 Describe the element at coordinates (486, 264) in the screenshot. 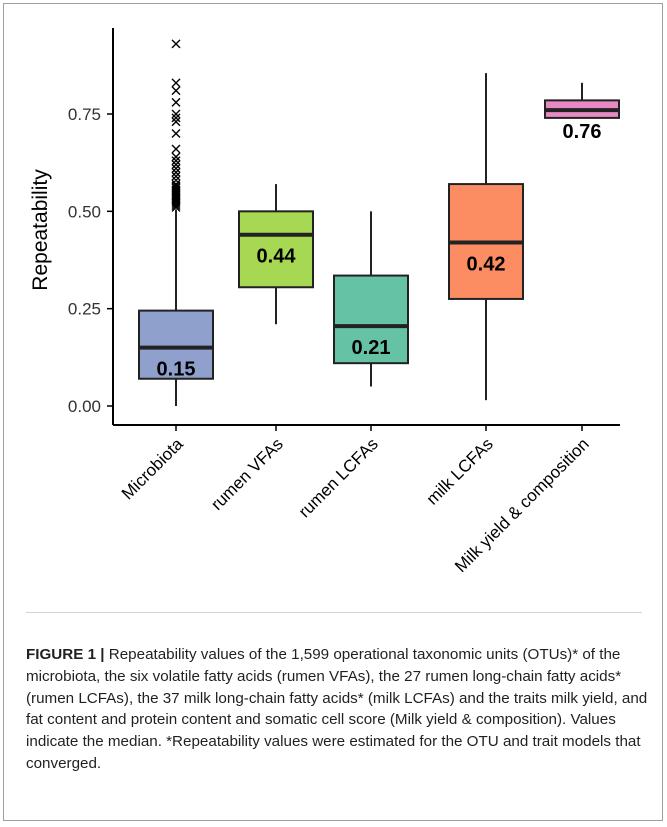

I see `median-value-label: 0.42` at that location.